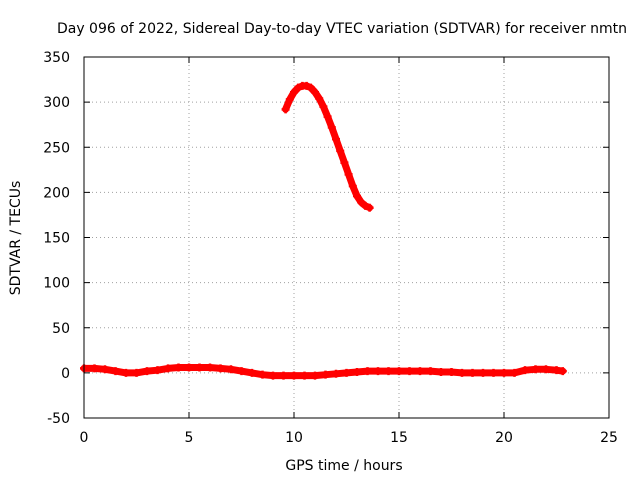  I want to click on y-tick-label: 100, so click(56, 284).